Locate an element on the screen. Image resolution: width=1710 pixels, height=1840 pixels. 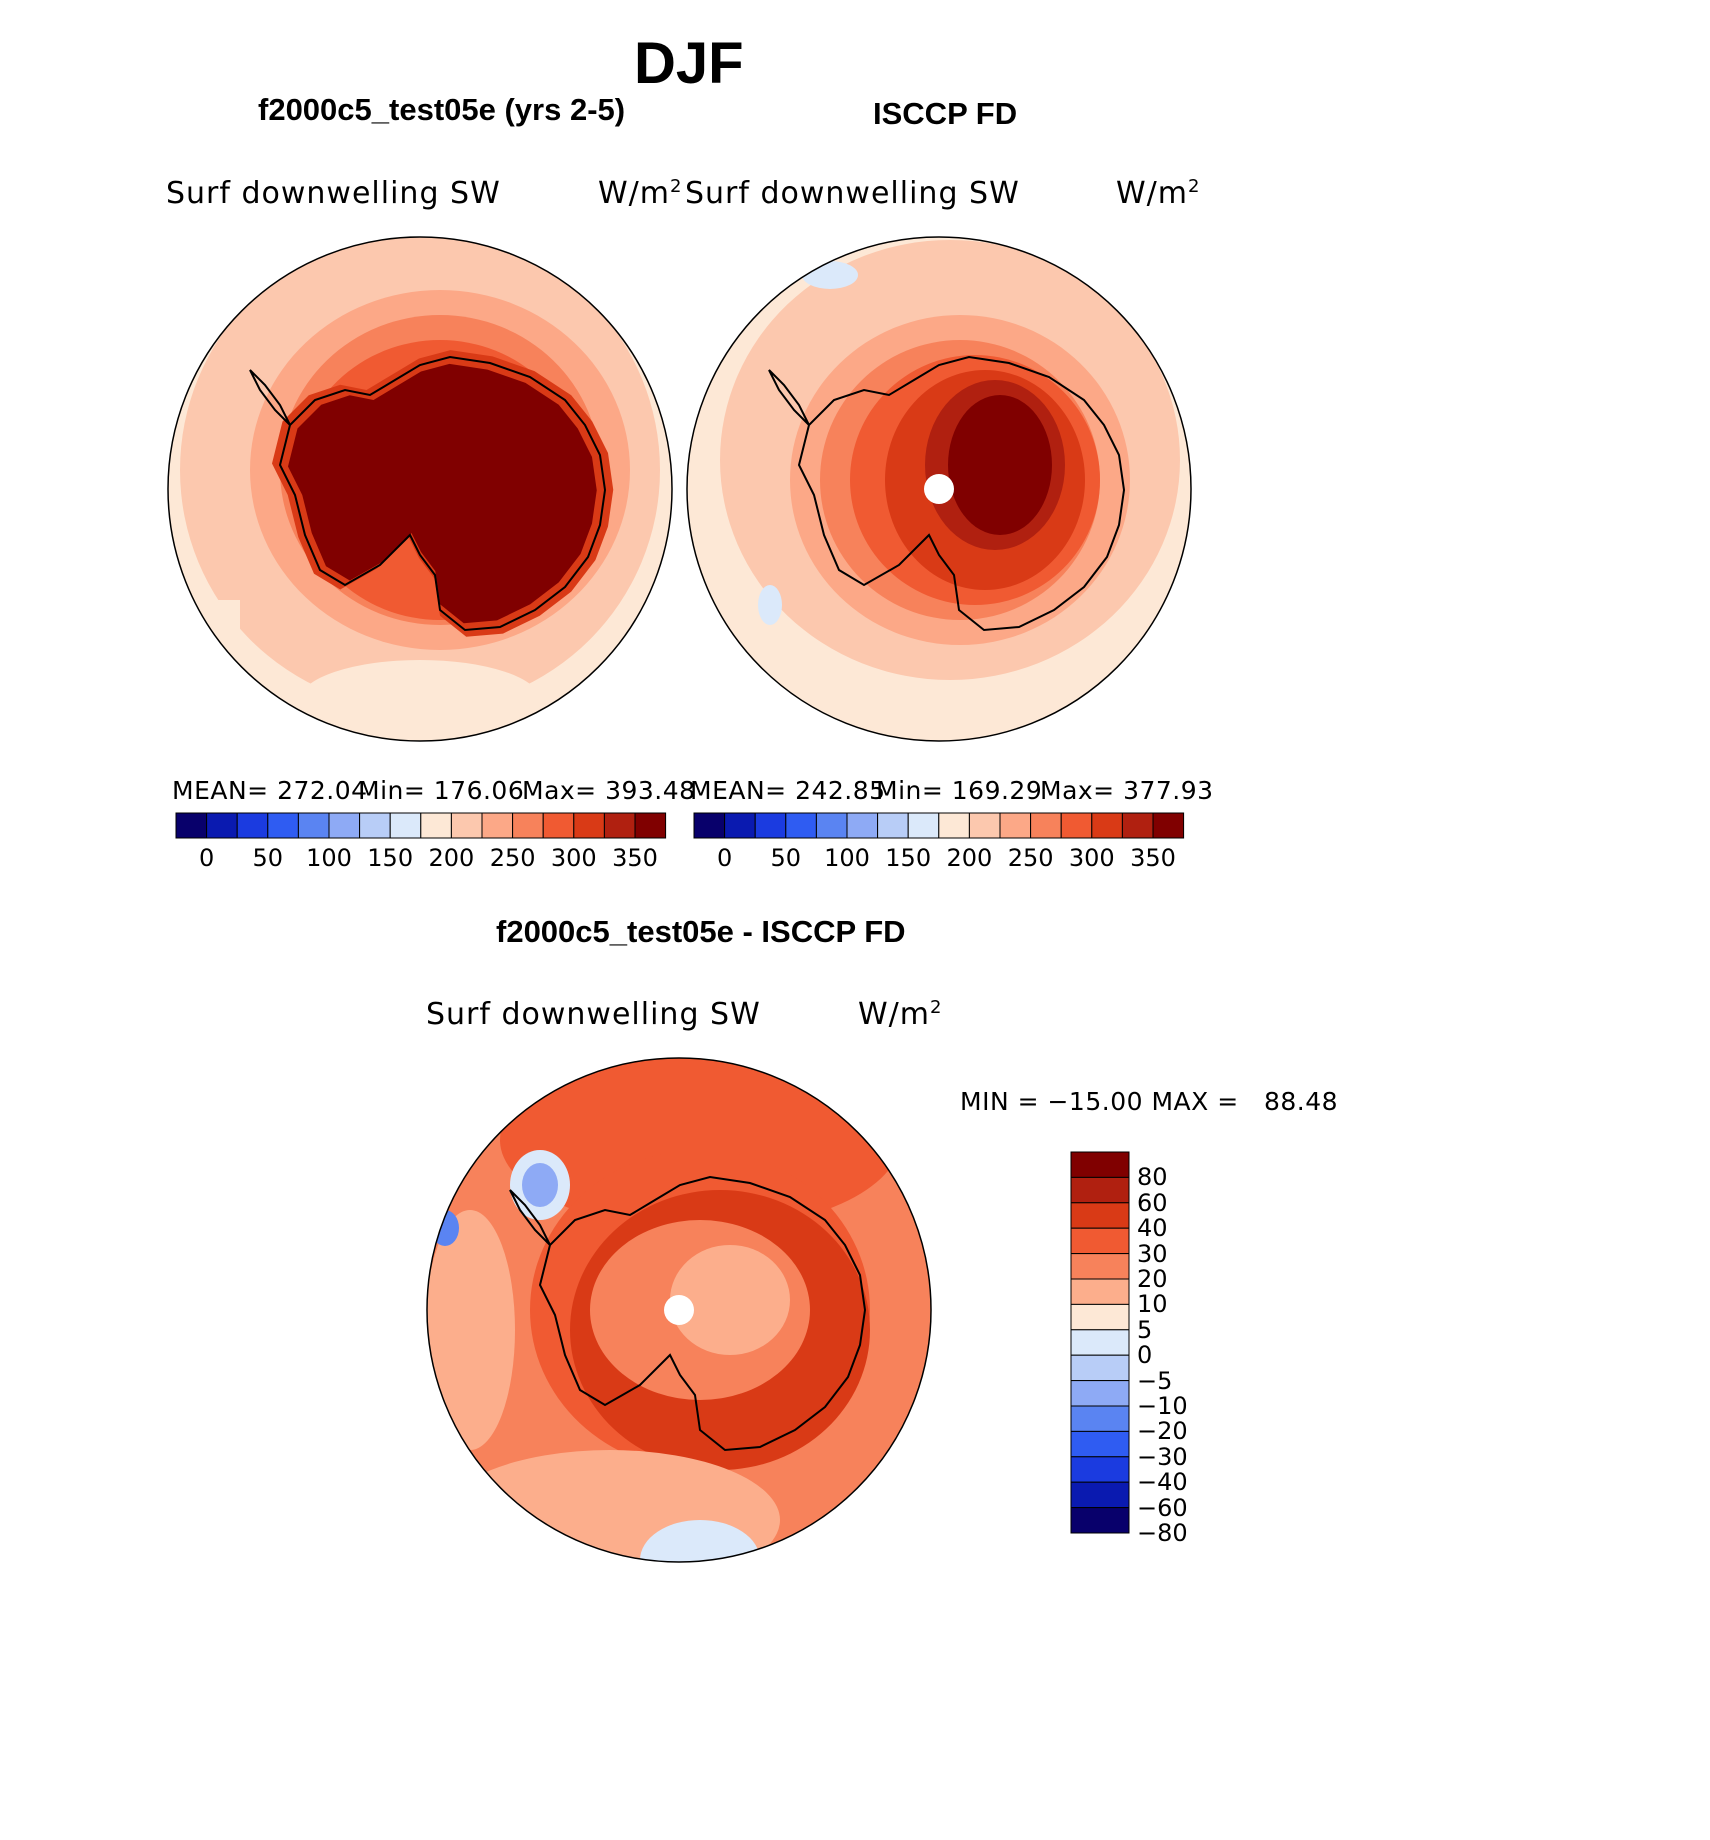
obs-pole-hole is located at coordinates (939, 489).